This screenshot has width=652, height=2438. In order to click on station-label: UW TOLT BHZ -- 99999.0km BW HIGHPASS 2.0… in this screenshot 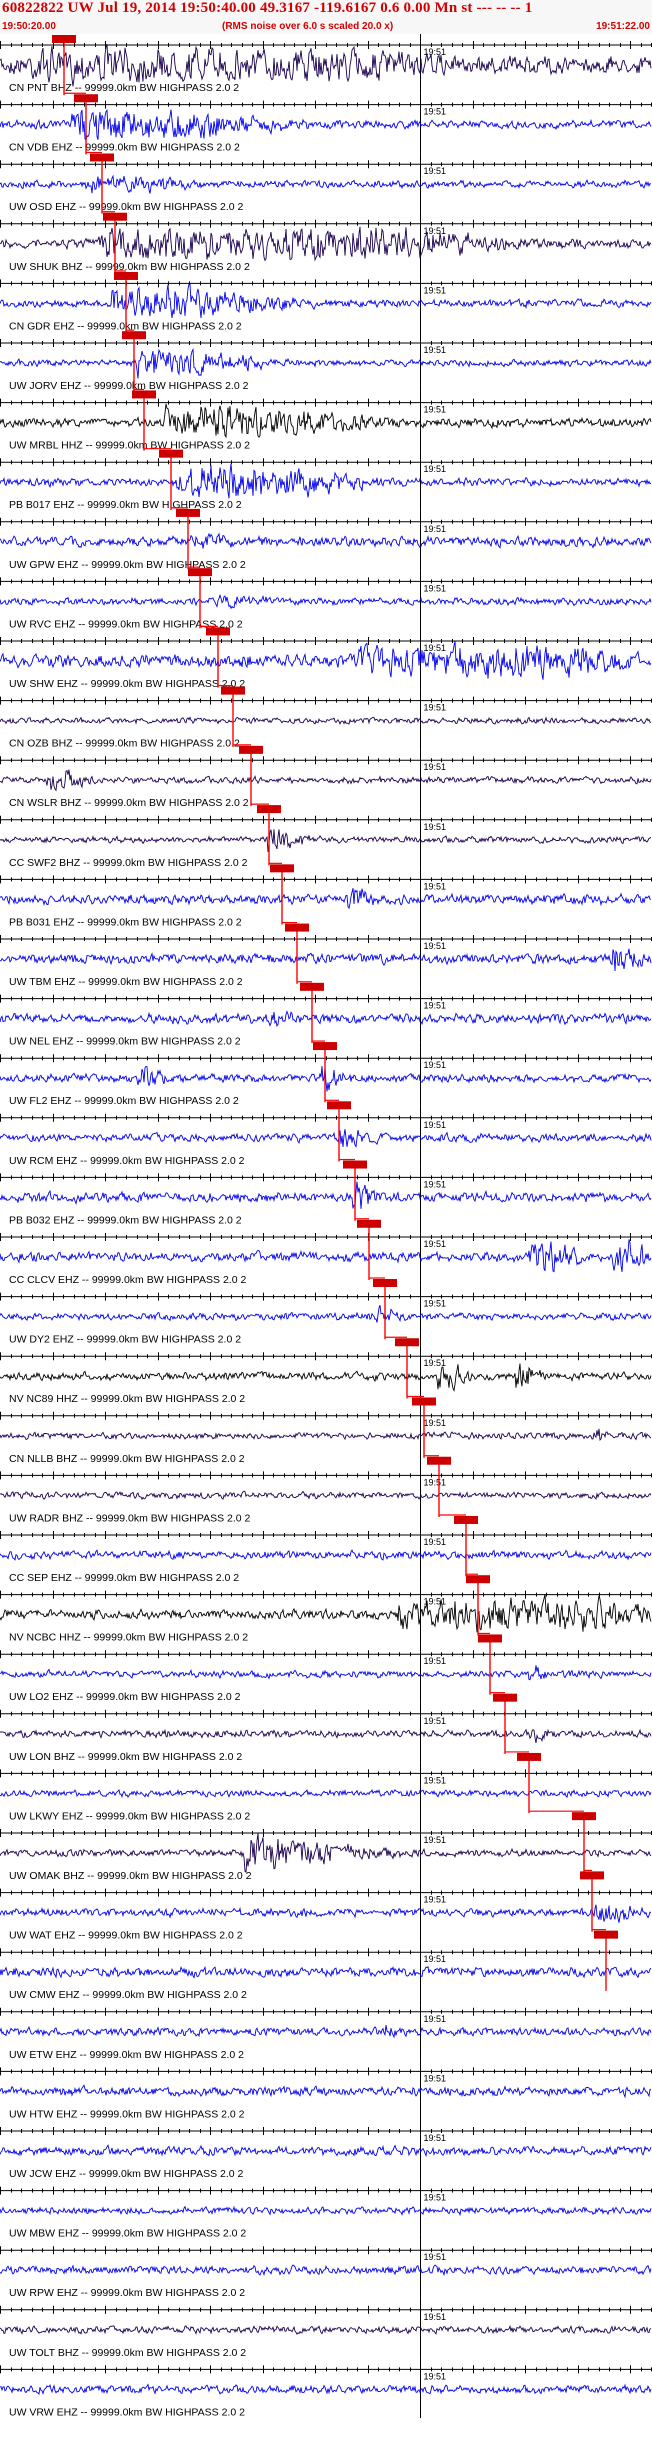, I will do `click(127, 2353)`.